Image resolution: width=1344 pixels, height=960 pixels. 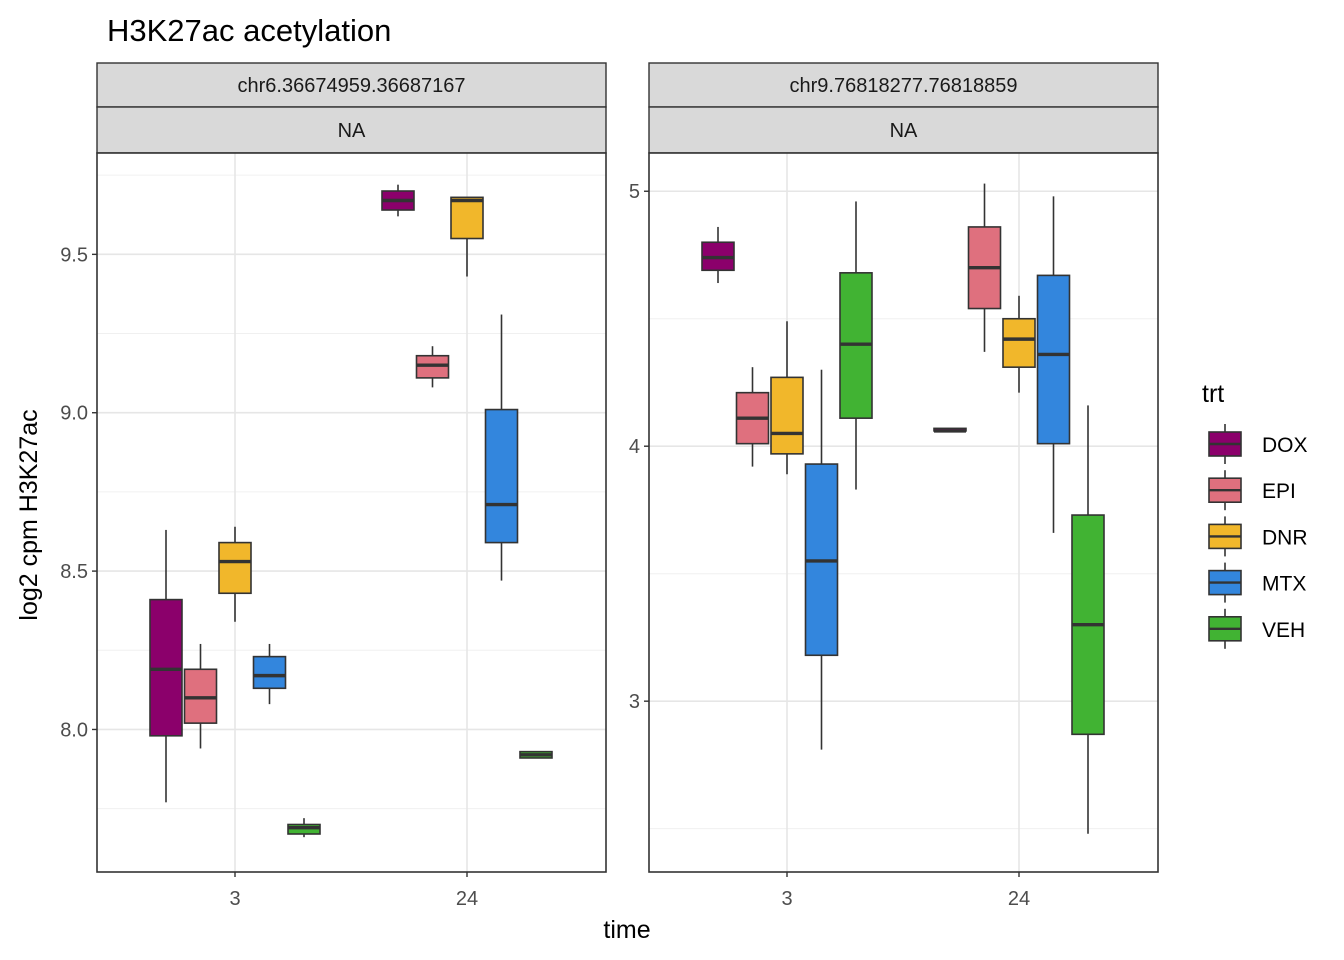 What do you see at coordinates (1258, 444) in the screenshot?
I see `legend-entry-dox: DOX` at bounding box center [1258, 444].